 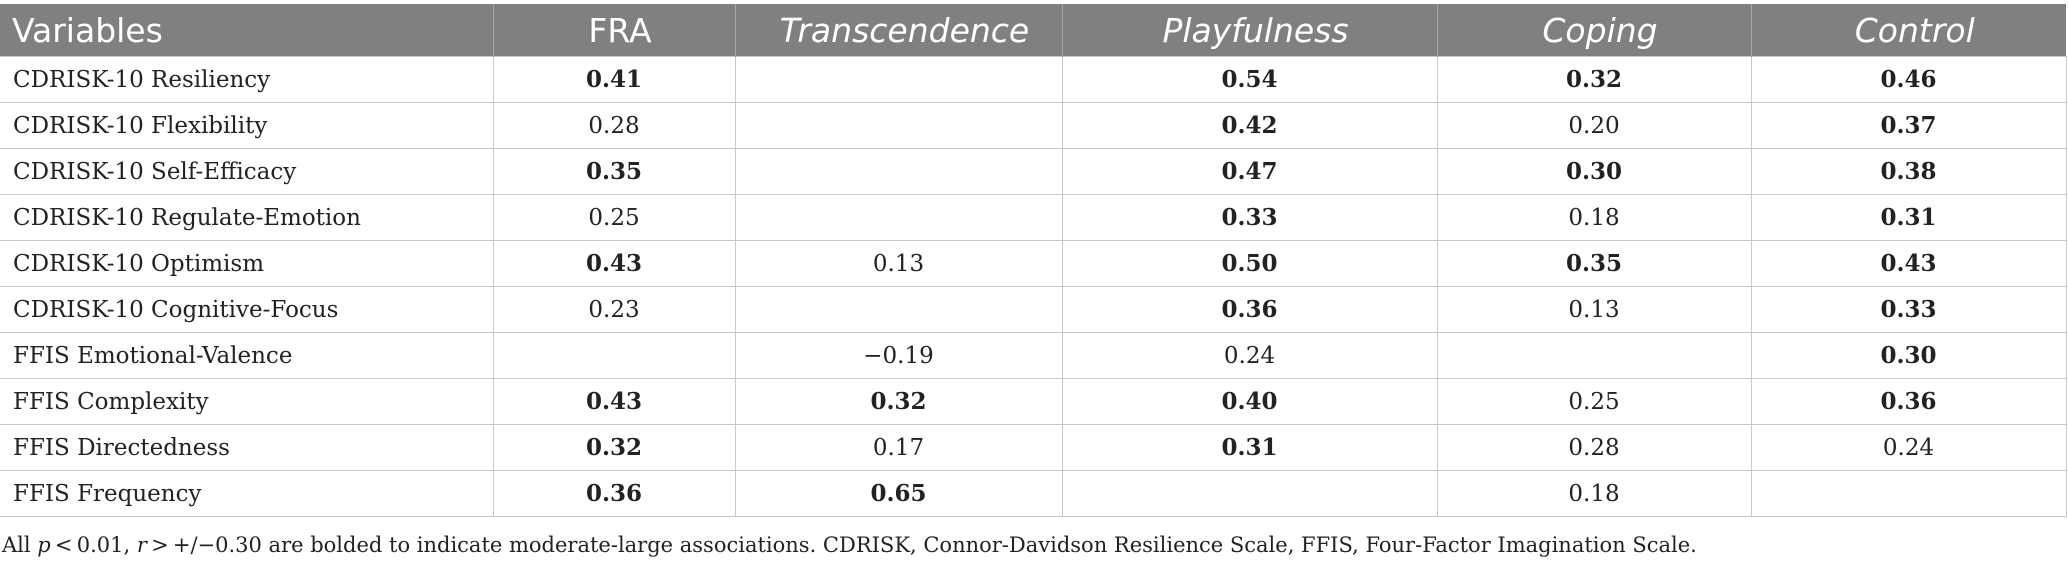 I want to click on row-variable-label: FFIS Emotional-Valence, so click(x=247, y=355).